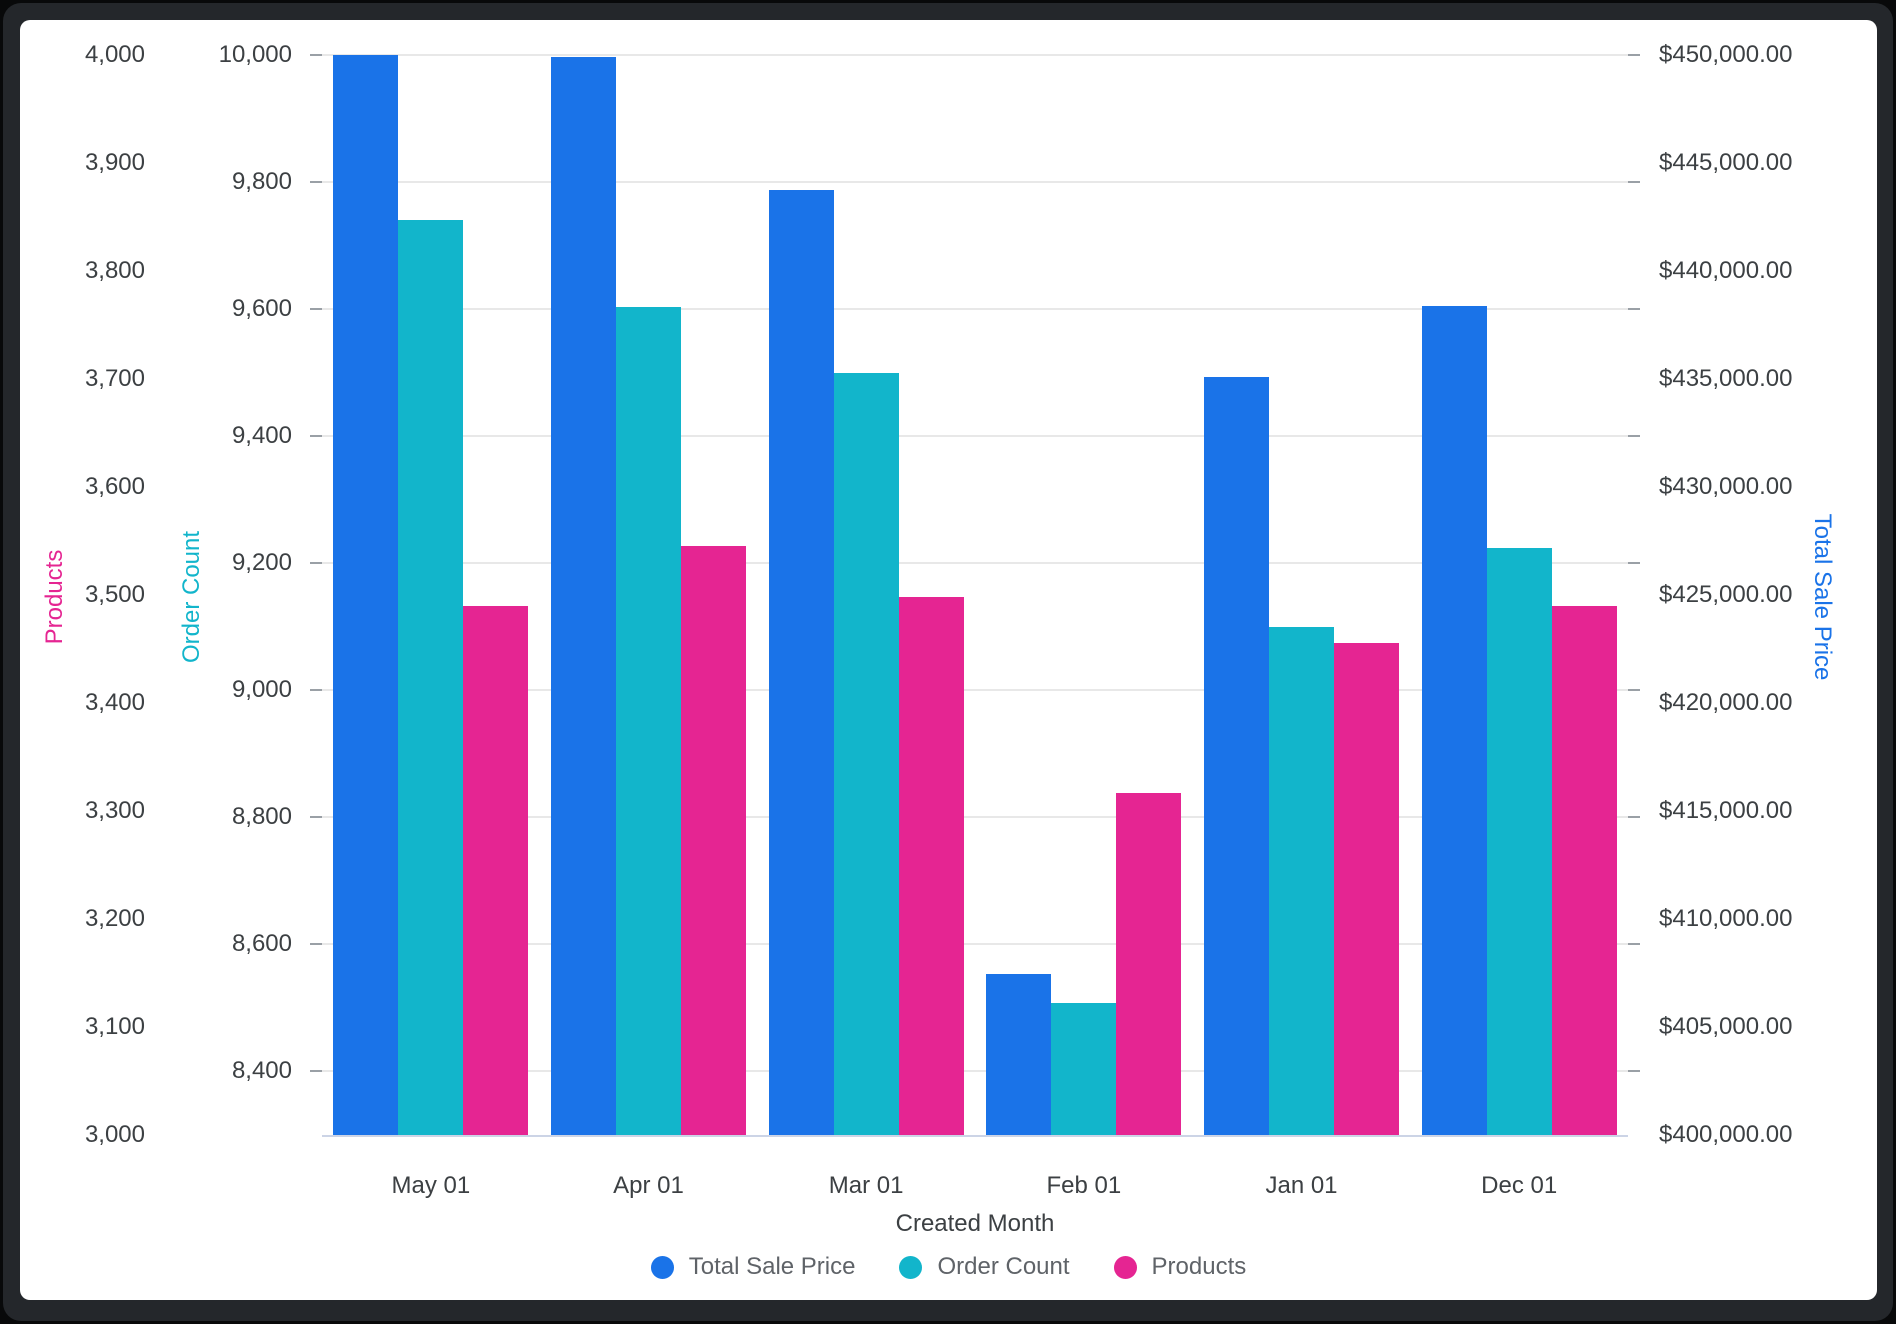  Describe the element at coordinates (975, 1136) in the screenshot. I see `x-axis-baseline` at that location.